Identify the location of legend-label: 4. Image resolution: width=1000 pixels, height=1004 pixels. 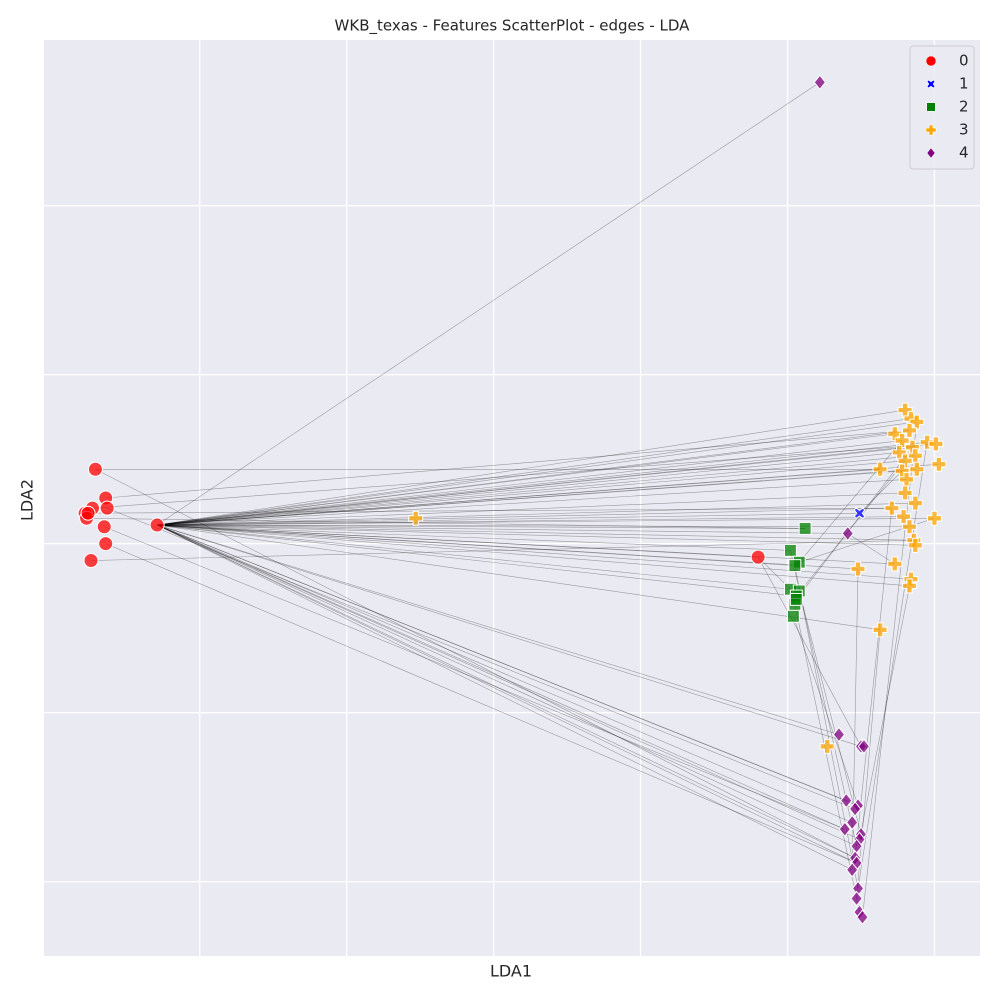
(964, 153).